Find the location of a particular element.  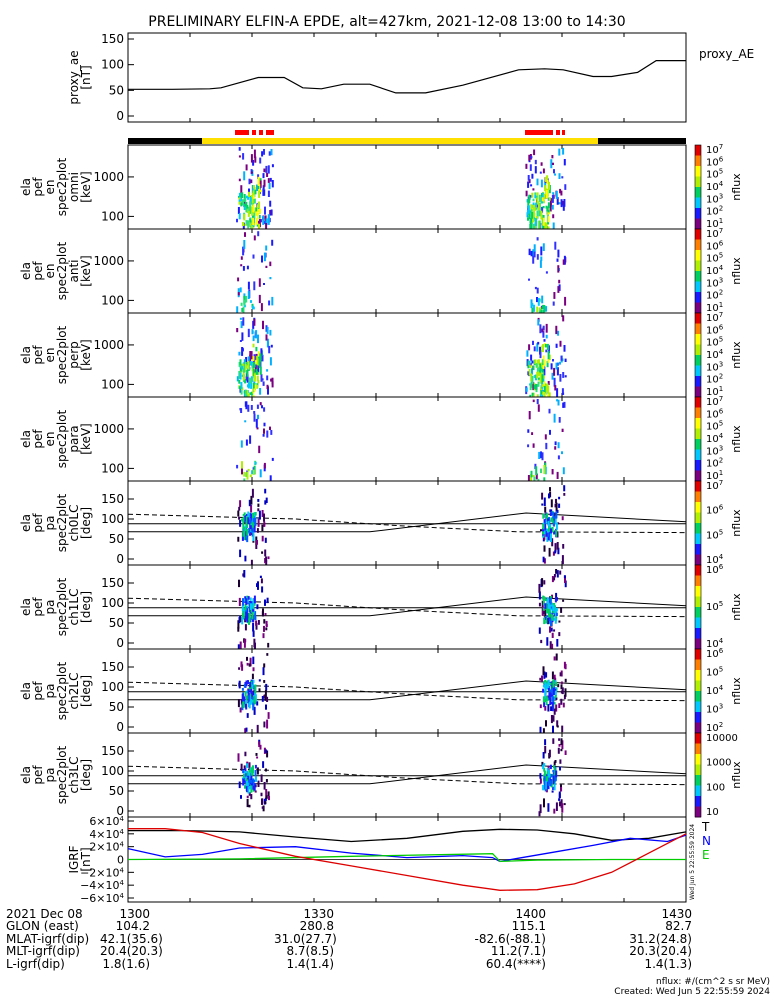

row-value: 115.1 is located at coordinates (528, 926).